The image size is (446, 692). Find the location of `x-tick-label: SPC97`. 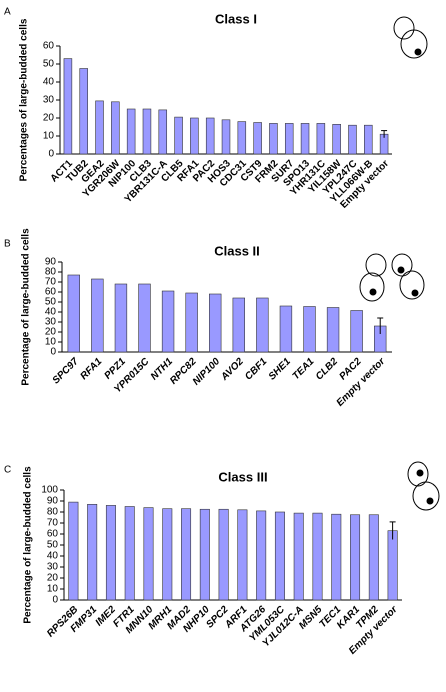

x-tick-label: SPC97 is located at coordinates (66, 371).